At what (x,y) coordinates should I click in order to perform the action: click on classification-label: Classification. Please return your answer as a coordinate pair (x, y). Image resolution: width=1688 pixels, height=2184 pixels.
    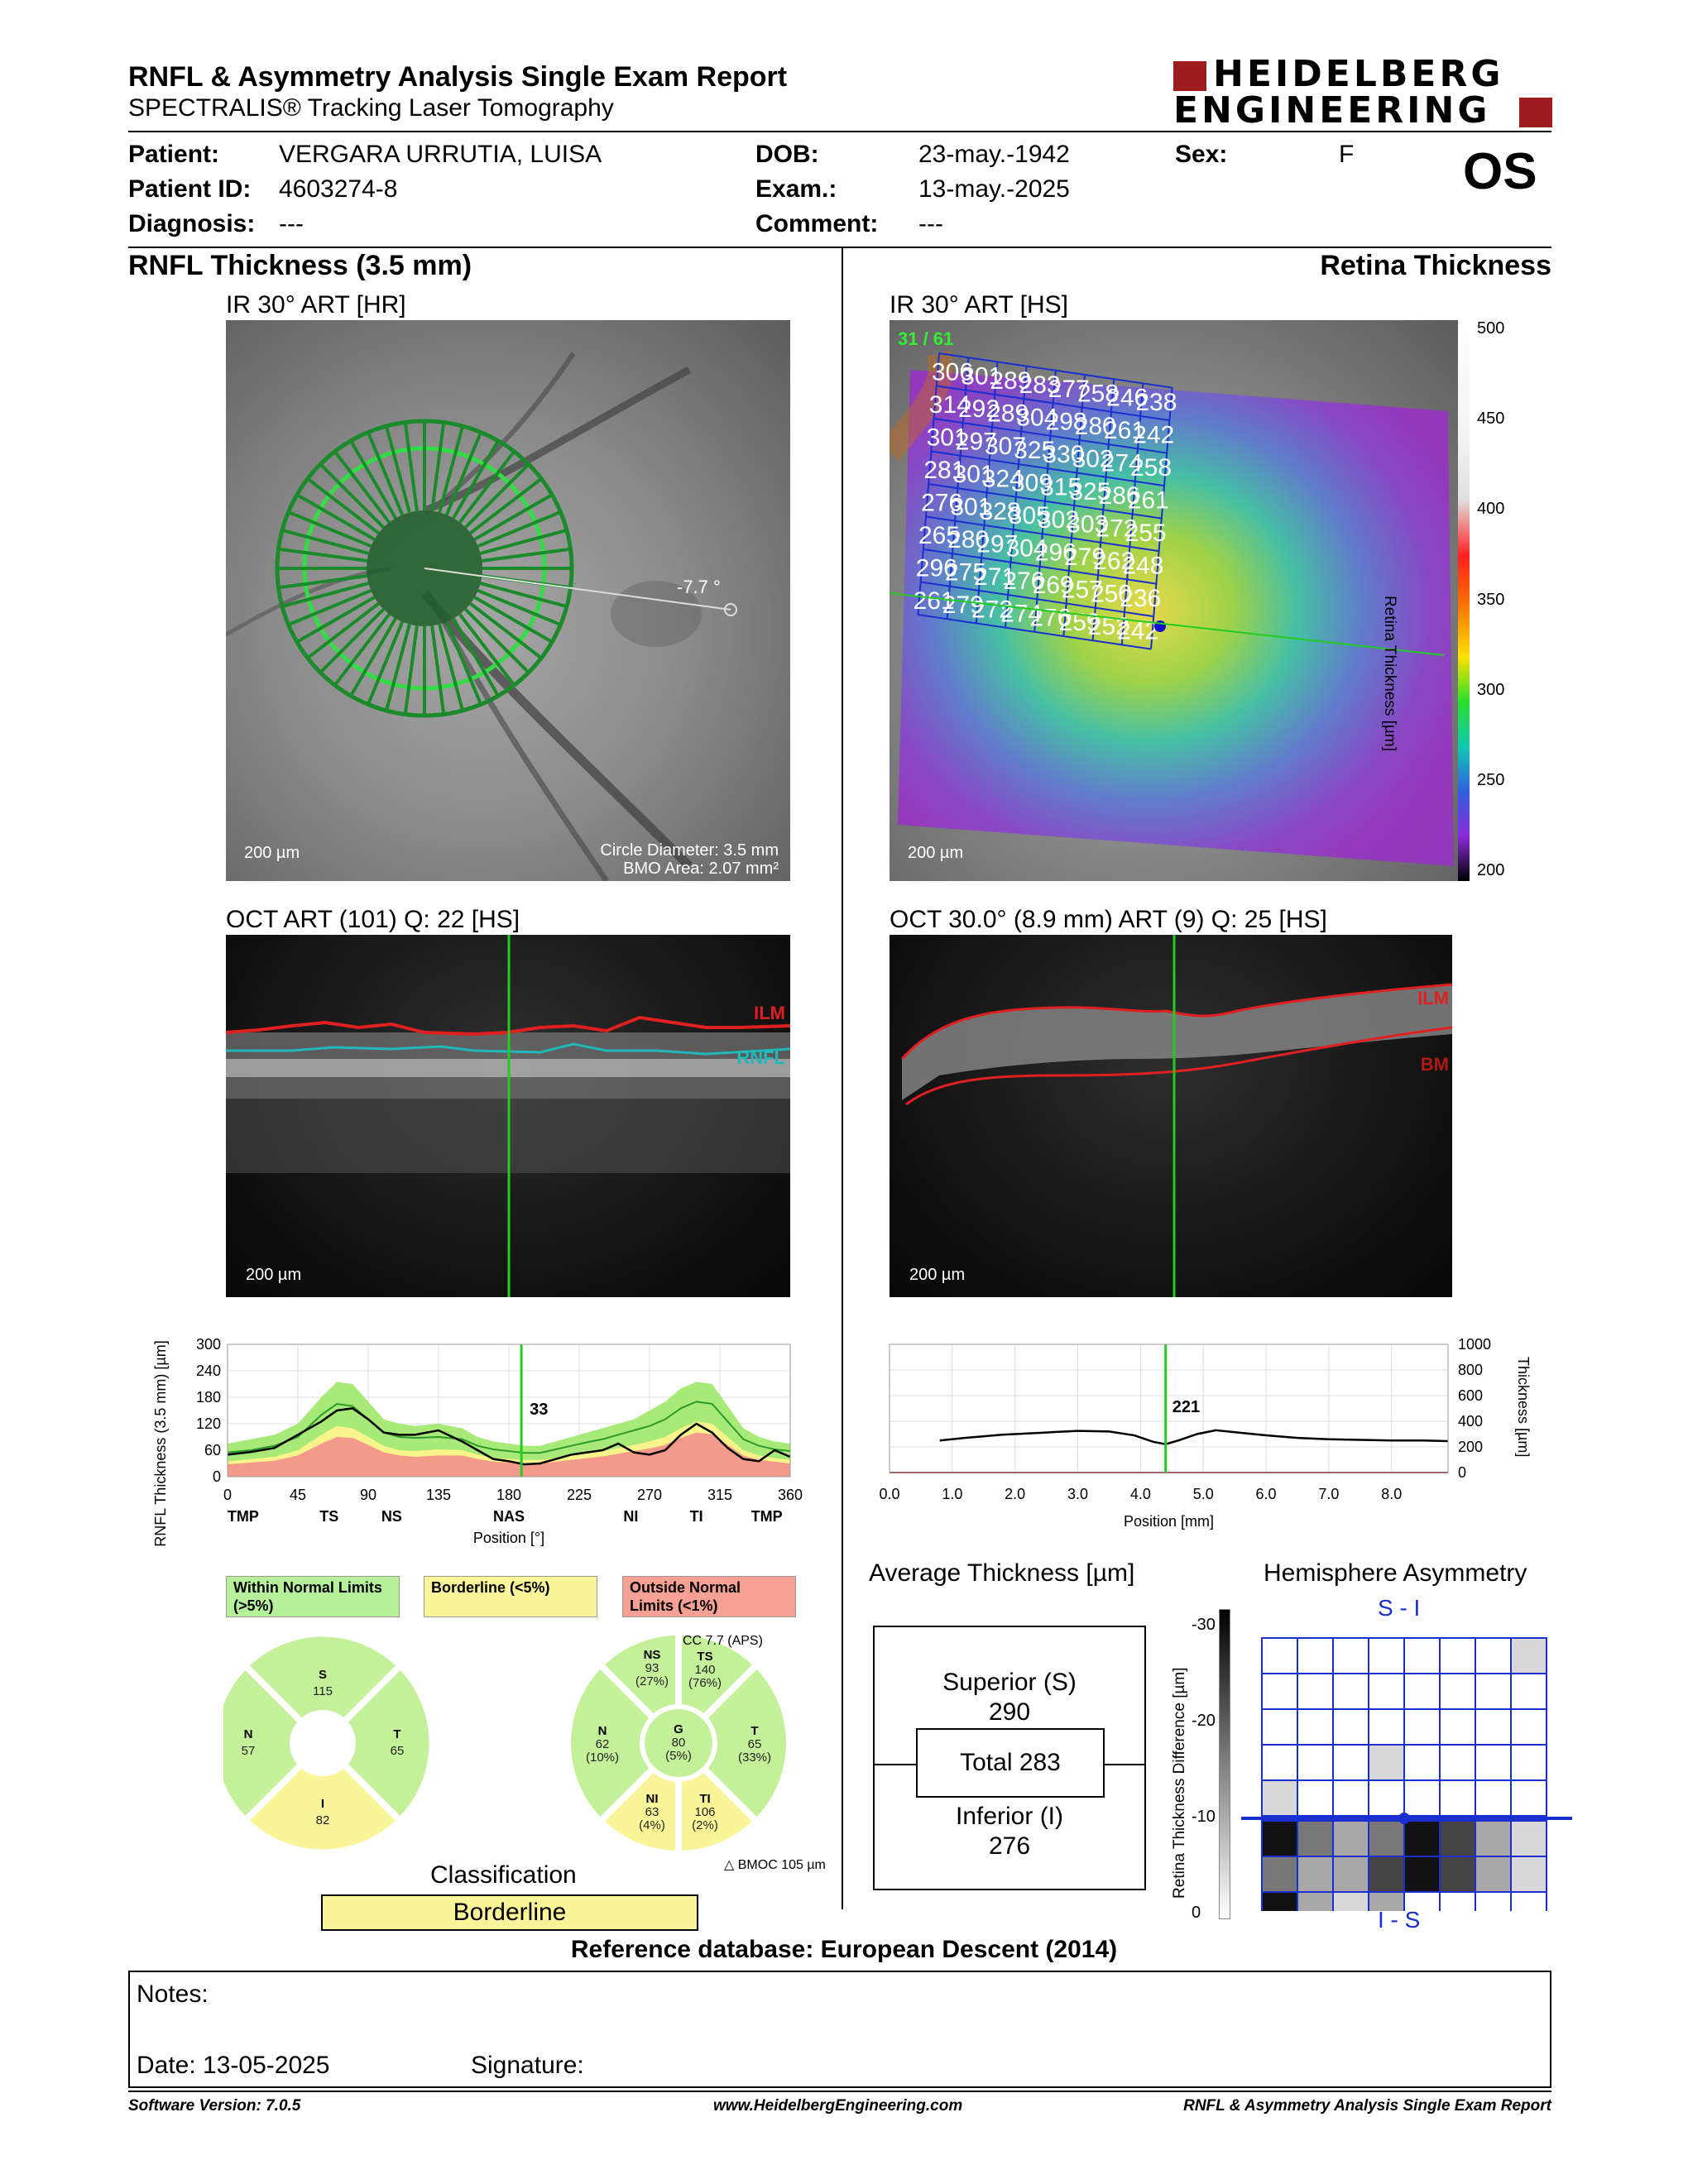
    Looking at the image, I should click on (503, 1875).